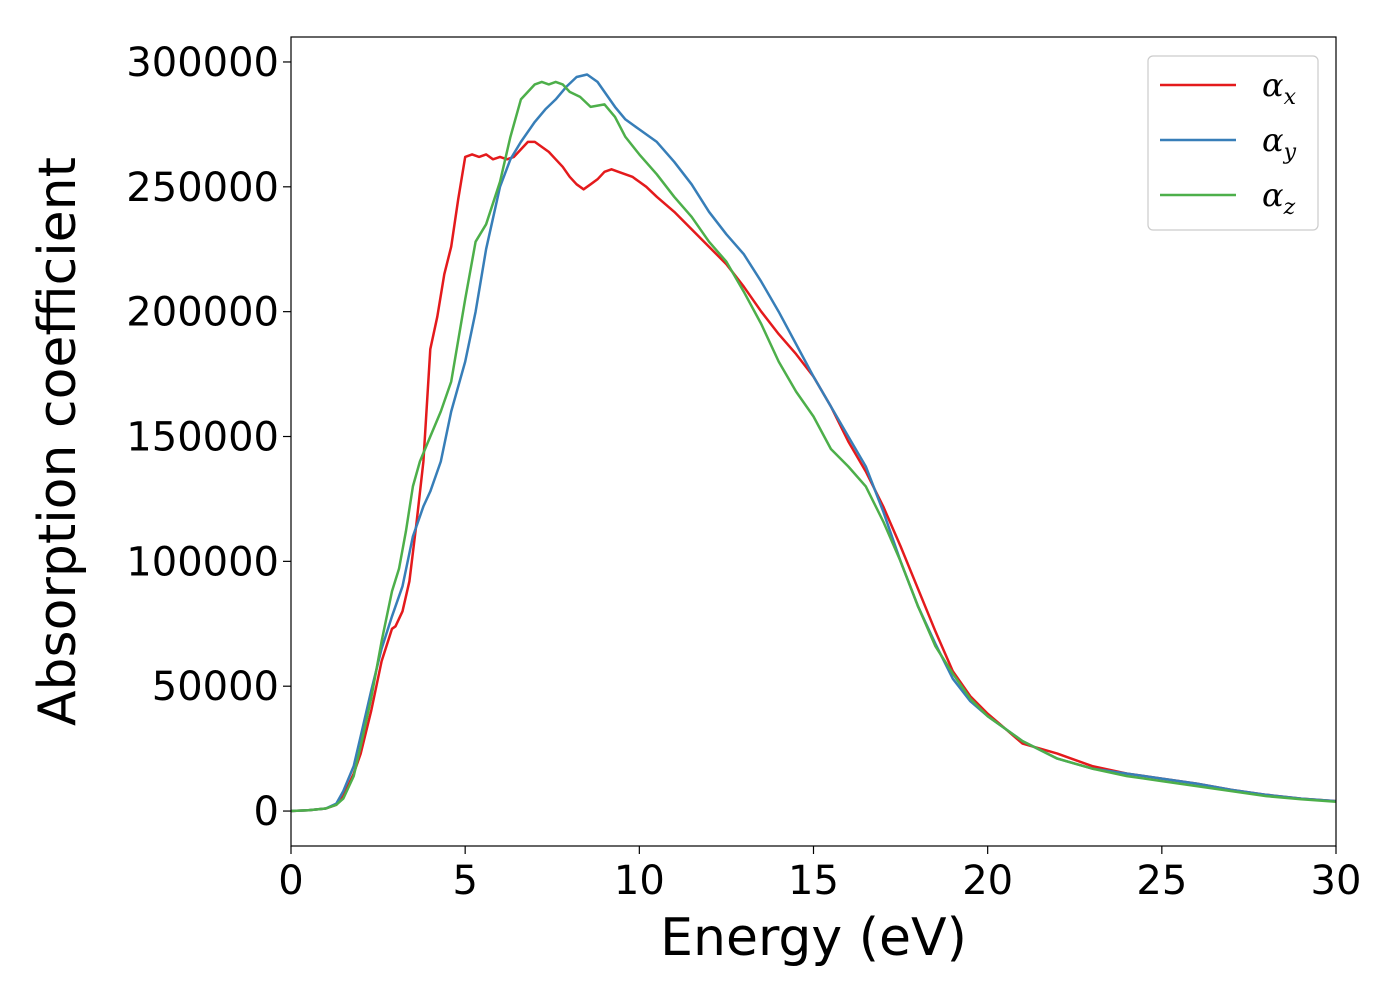 The image size is (1400, 1000). I want to click on x-tick-label: 30, so click(1336, 881).